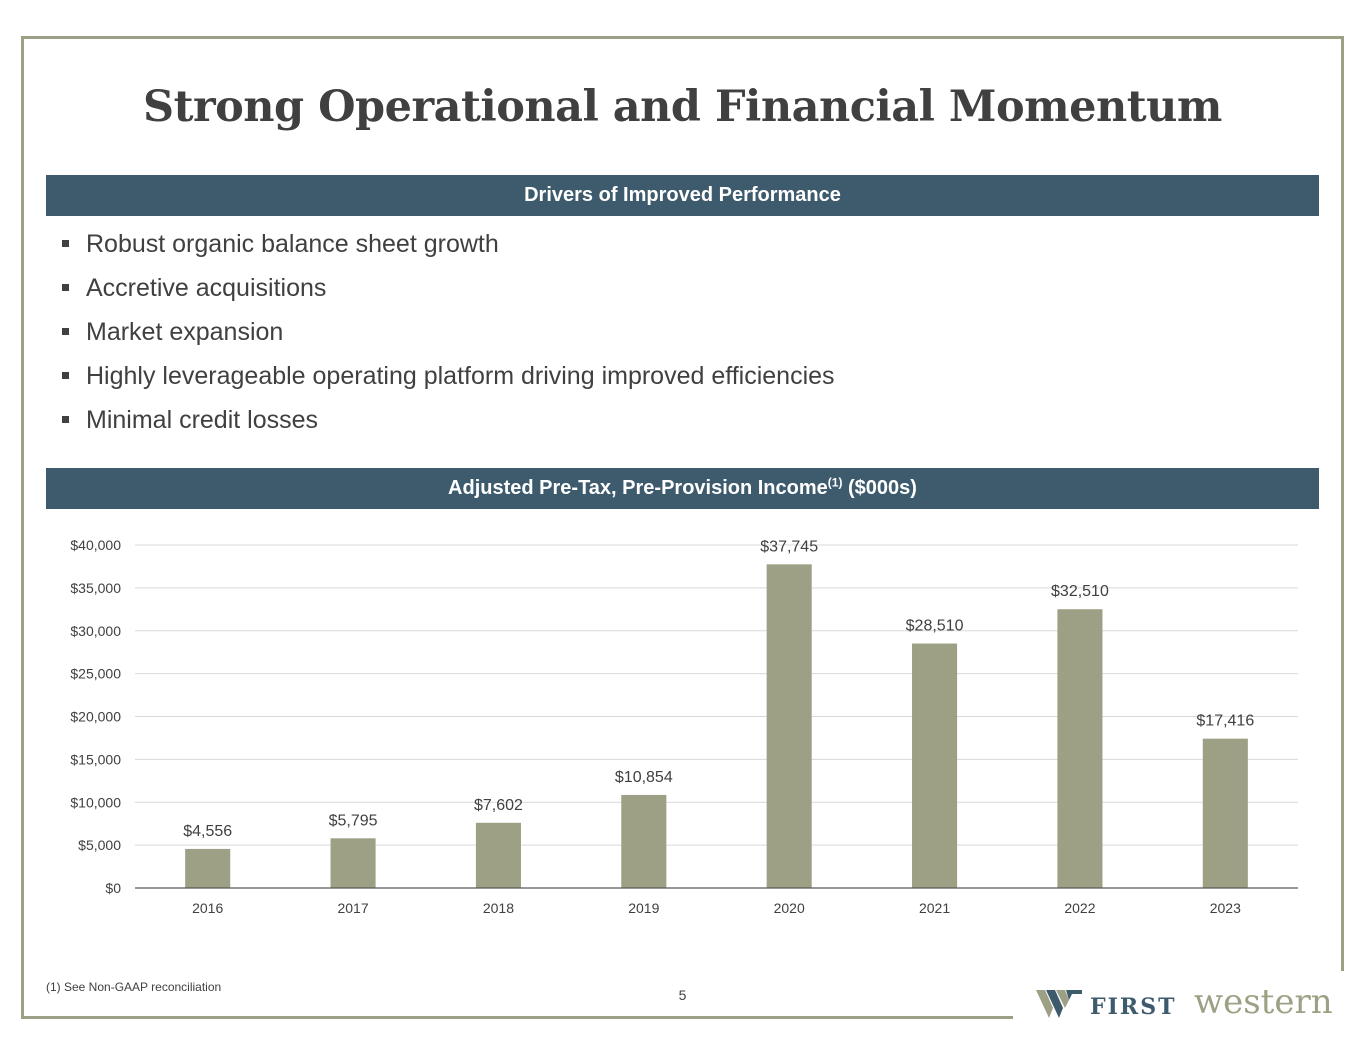  Describe the element at coordinates (1133, 1007) in the screenshot. I see `logo-first-text: FIRST` at that location.